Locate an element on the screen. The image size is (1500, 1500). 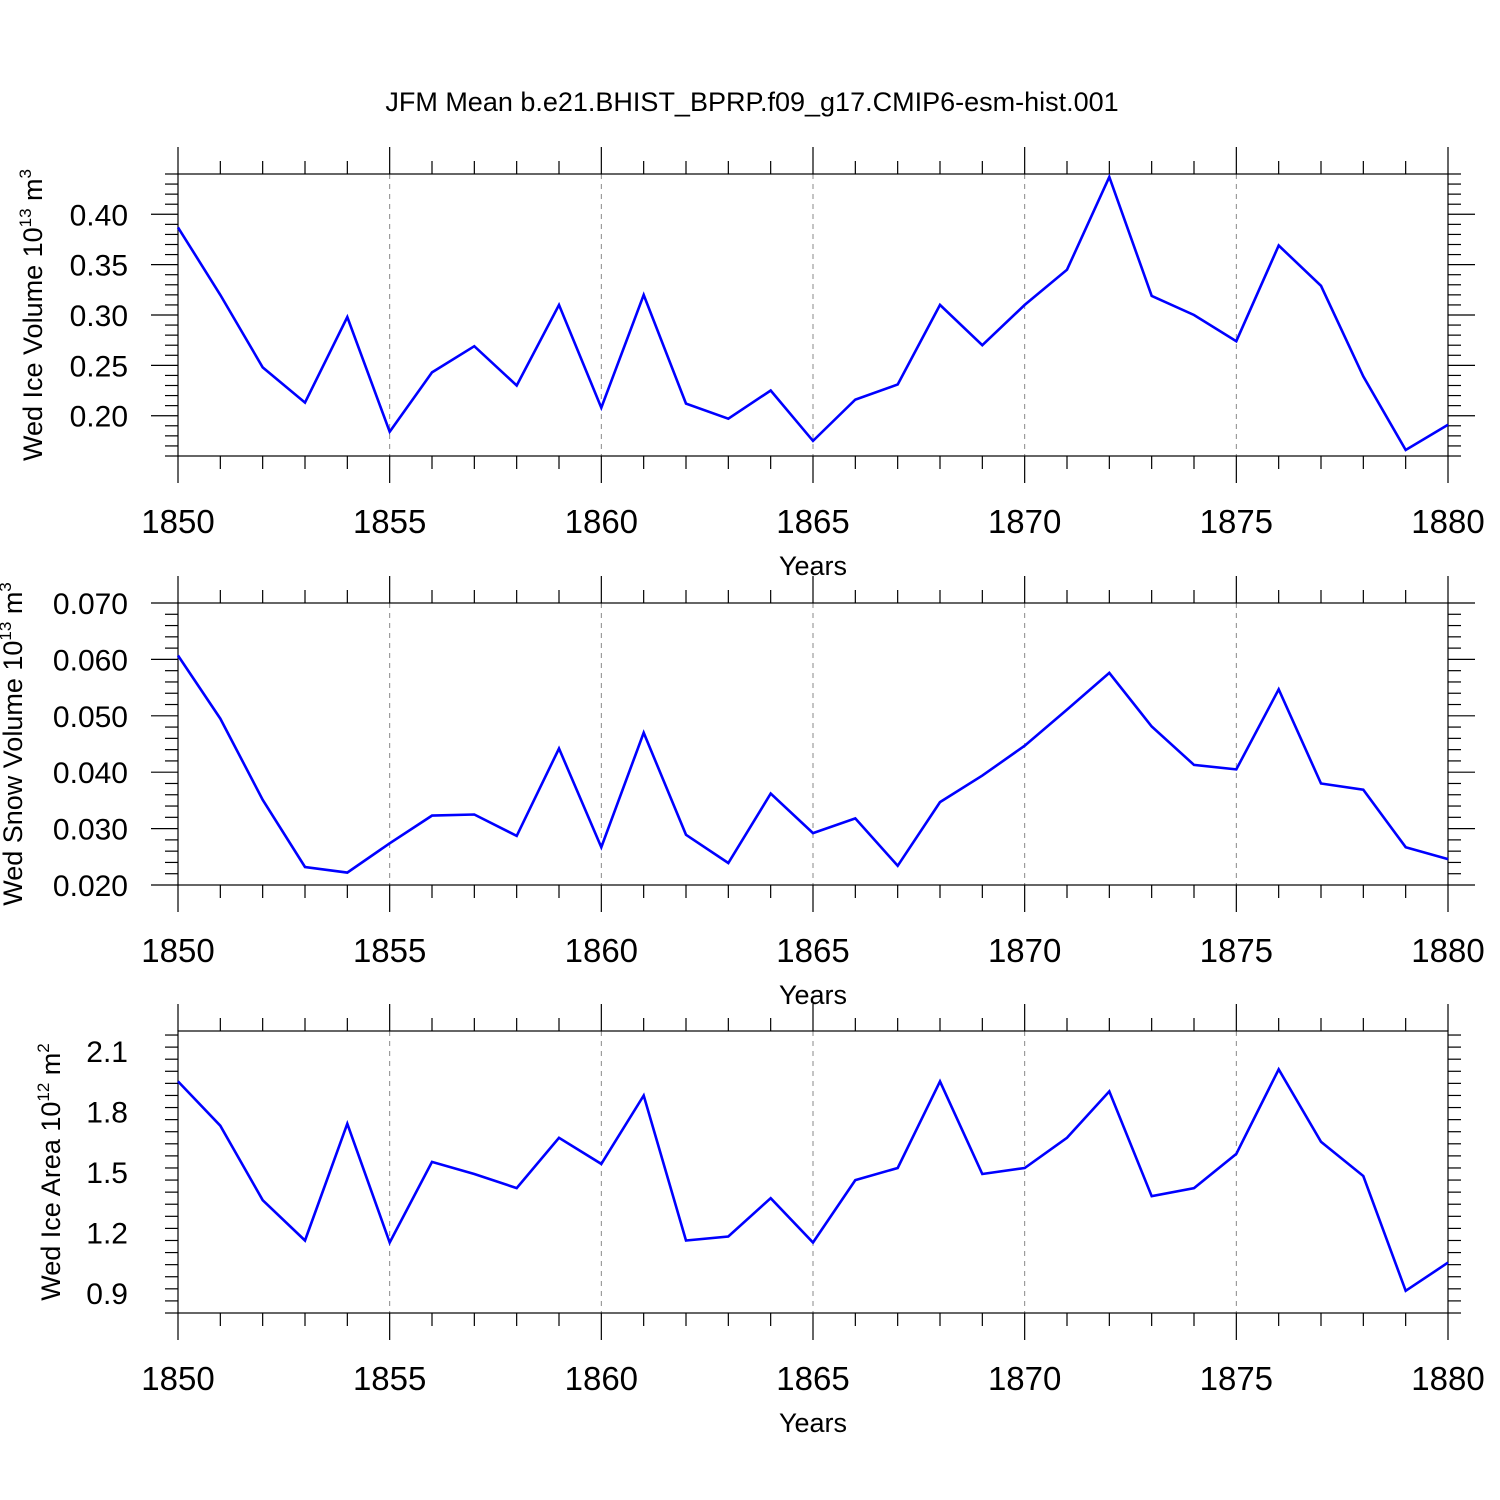
y-tick-label: 0.060 is located at coordinates (90, 660).